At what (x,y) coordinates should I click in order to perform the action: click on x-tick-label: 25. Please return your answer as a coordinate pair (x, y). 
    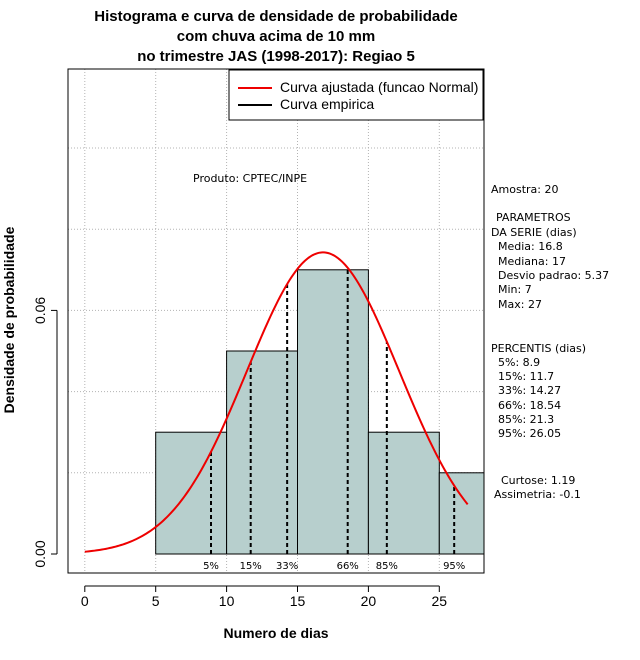
    Looking at the image, I should click on (440, 601).